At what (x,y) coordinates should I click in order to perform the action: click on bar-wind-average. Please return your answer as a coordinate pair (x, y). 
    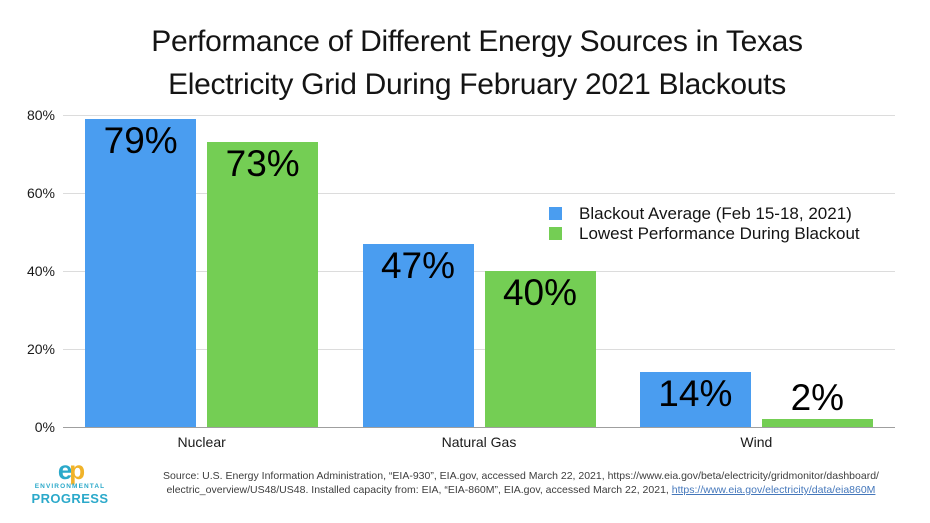
    Looking at the image, I should click on (695, 399).